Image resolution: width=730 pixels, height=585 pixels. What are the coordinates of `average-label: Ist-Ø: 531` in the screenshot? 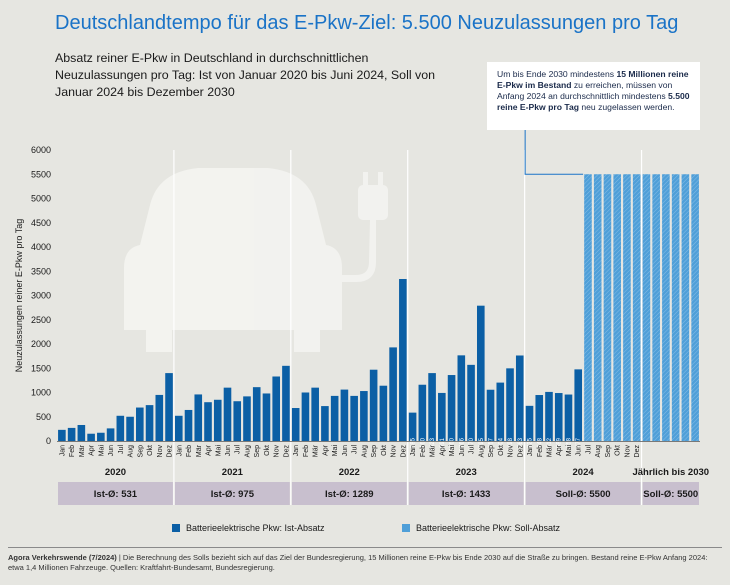 It's located at (116, 494).